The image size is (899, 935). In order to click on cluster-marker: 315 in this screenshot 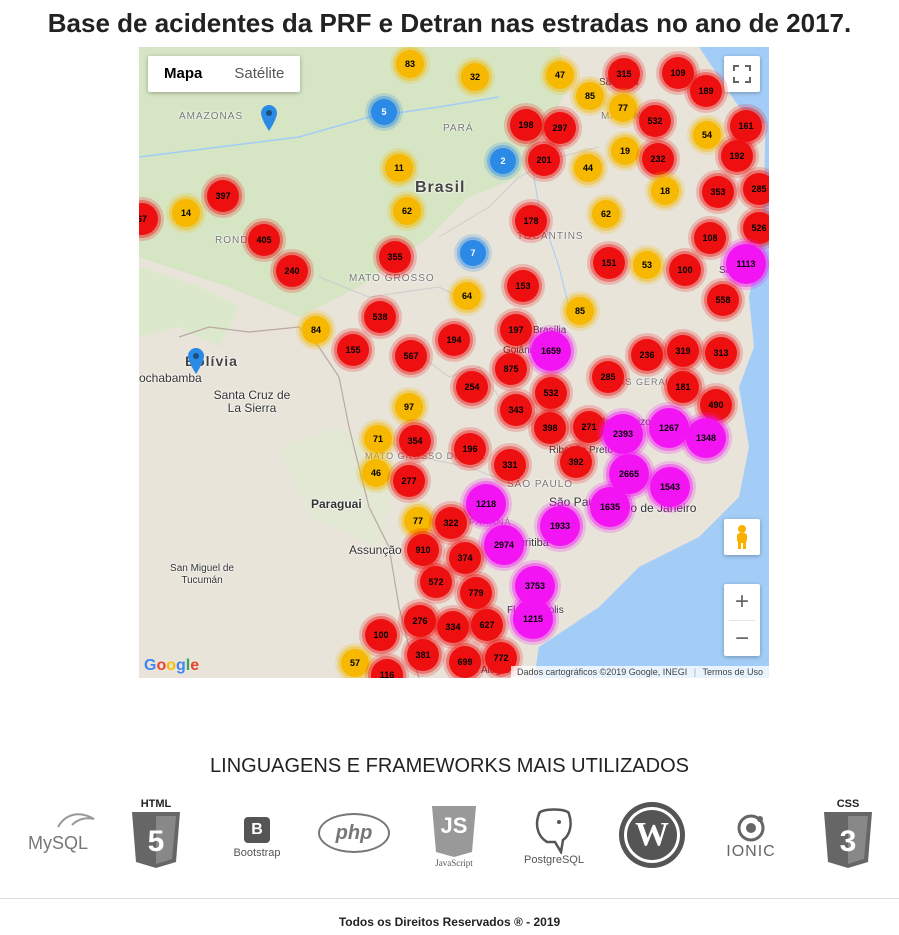, I will do `click(624, 74)`.